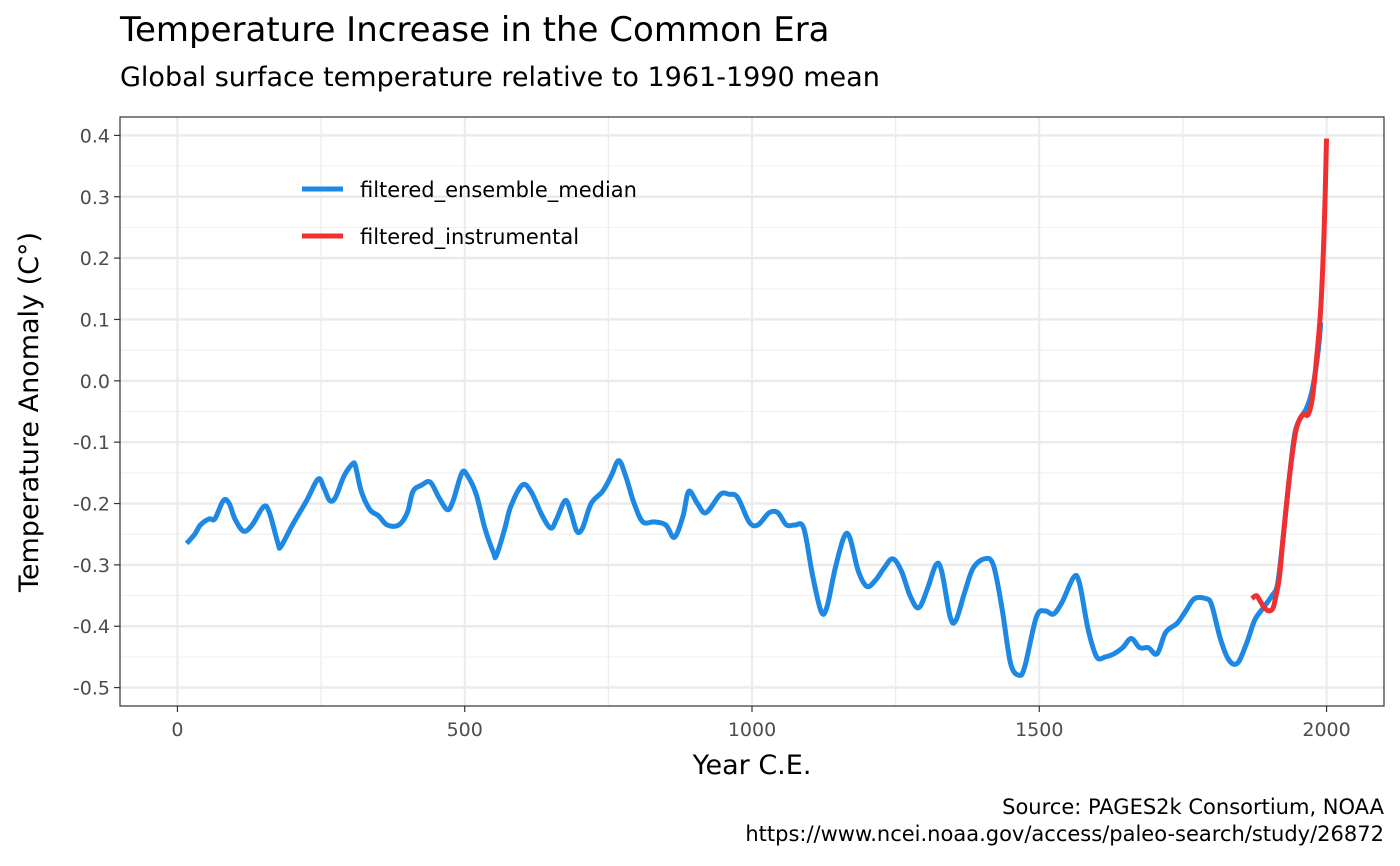 The width and height of the screenshot is (1400, 866). What do you see at coordinates (91, 505) in the screenshot?
I see `y-tick-label: -0.2` at bounding box center [91, 505].